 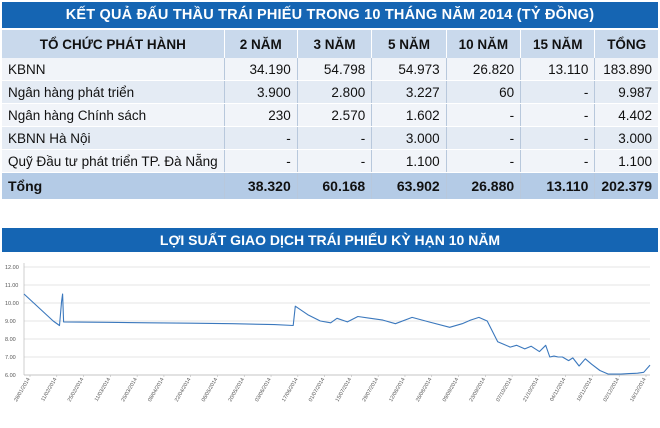 I want to click on x-tick-label: 02/12/2014, so click(x=611, y=390).